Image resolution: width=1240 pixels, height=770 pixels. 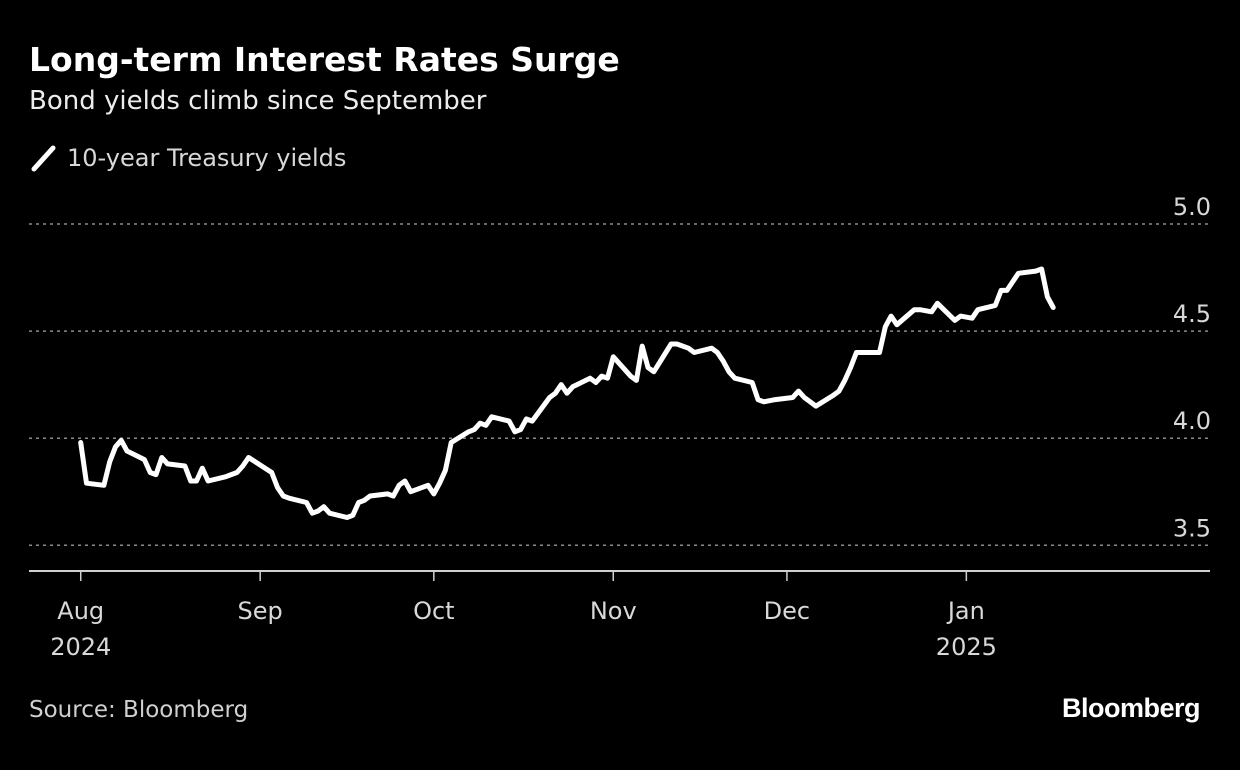 What do you see at coordinates (787, 611) in the screenshot?
I see `x-tick-label: Dec` at bounding box center [787, 611].